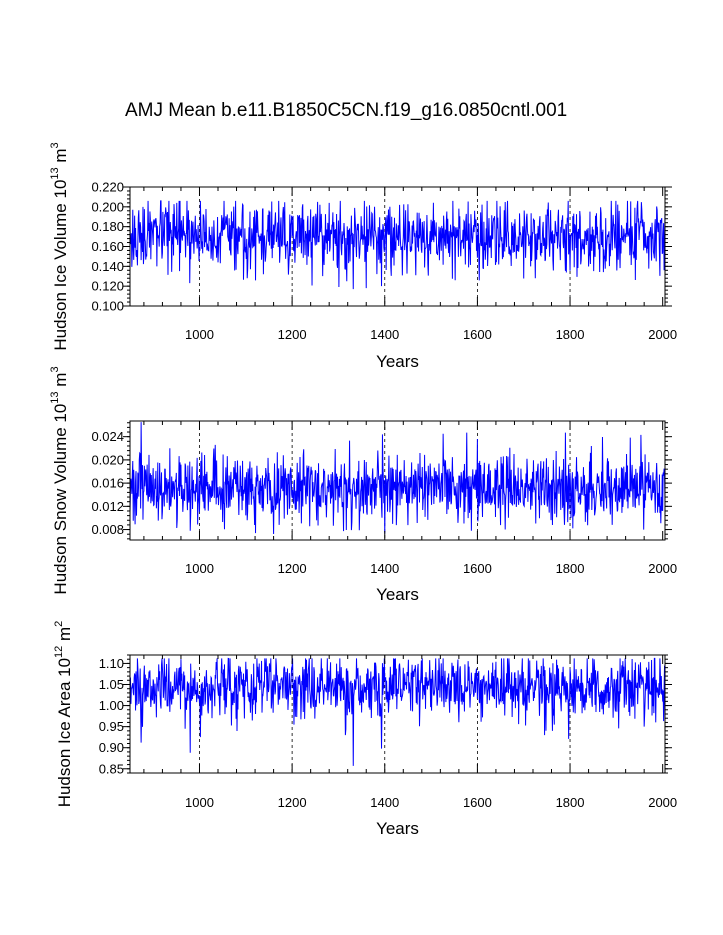 The width and height of the screenshot is (723, 935). I want to click on y-tick-label: 1.05, so click(111, 684).